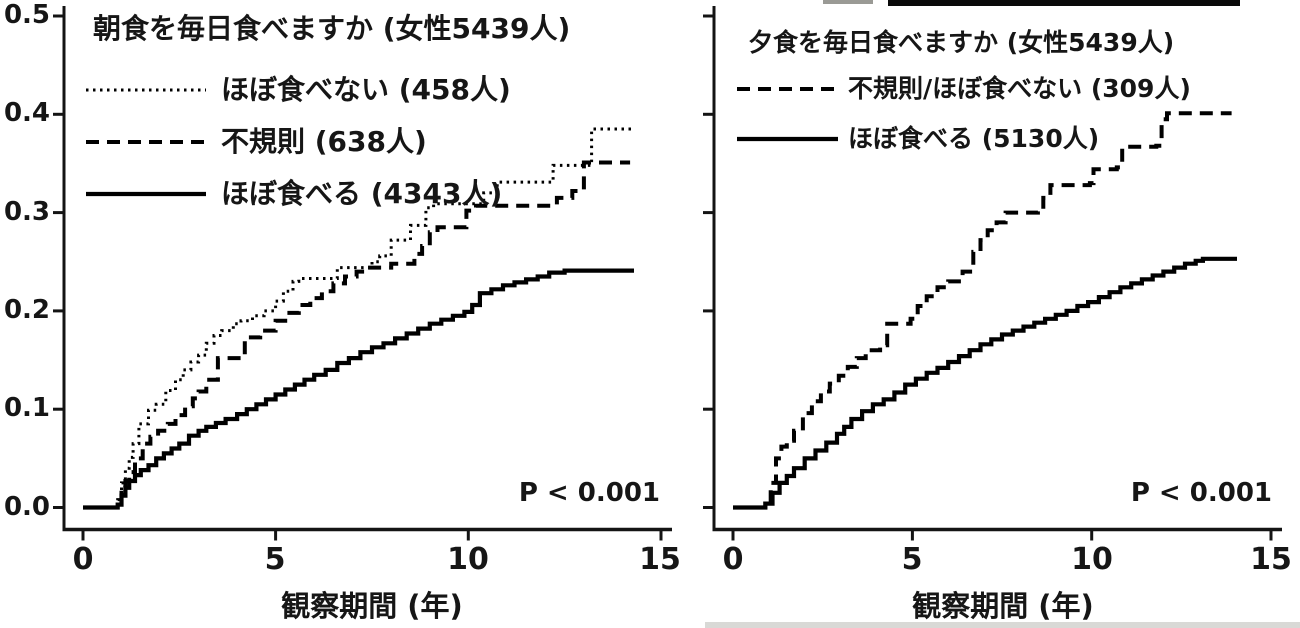 The height and width of the screenshot is (628, 1300). What do you see at coordinates (26, 15) in the screenshot?
I see `y-tick-0_5: 0.5` at bounding box center [26, 15].